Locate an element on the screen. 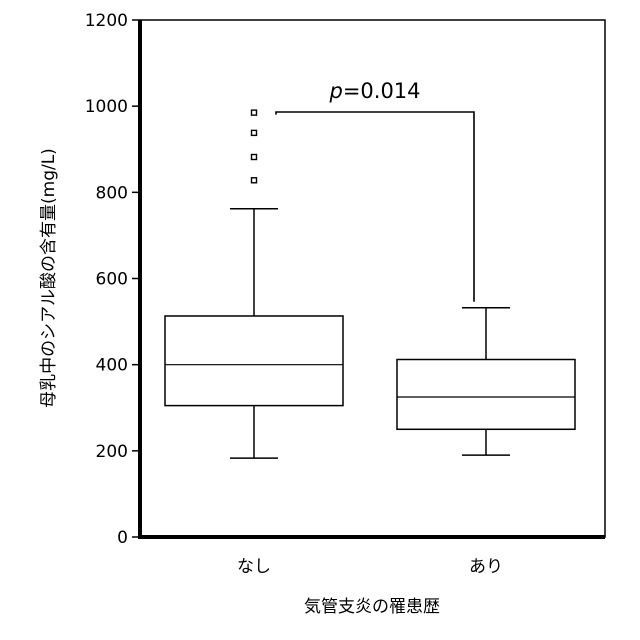 Image resolution: width=640 pixels, height=640 pixels. y-tick-label: 800 is located at coordinates (112, 193).